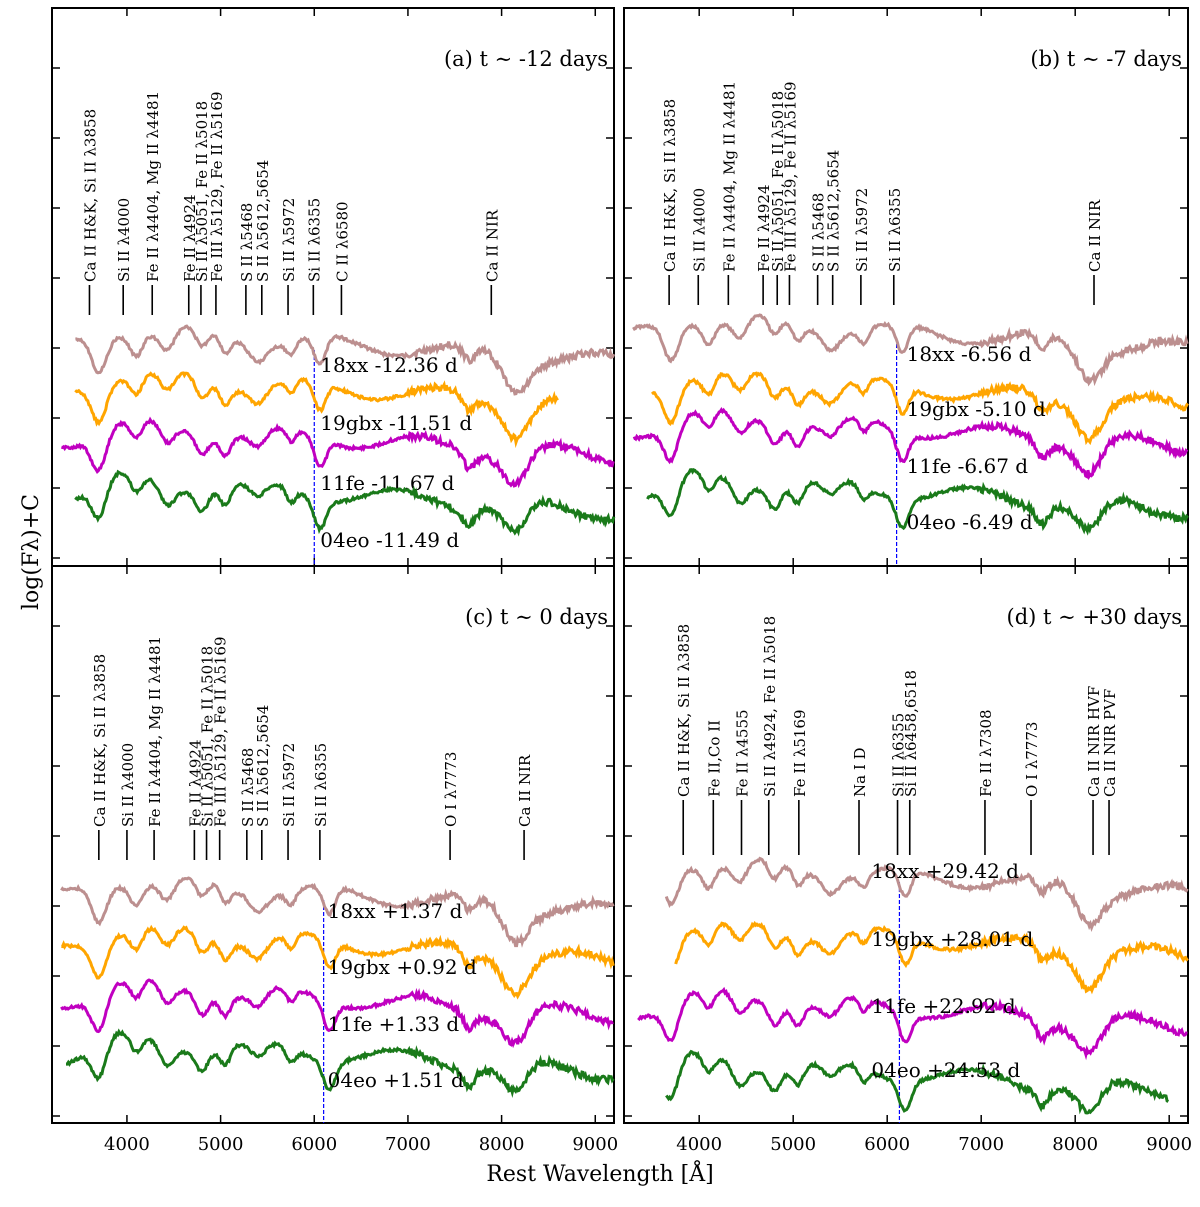 Image resolution: width=1200 pixels, height=1207 pixels. Describe the element at coordinates (395, 911) in the screenshot. I see `series-label-18xx: 18xx +1.37 d` at that location.